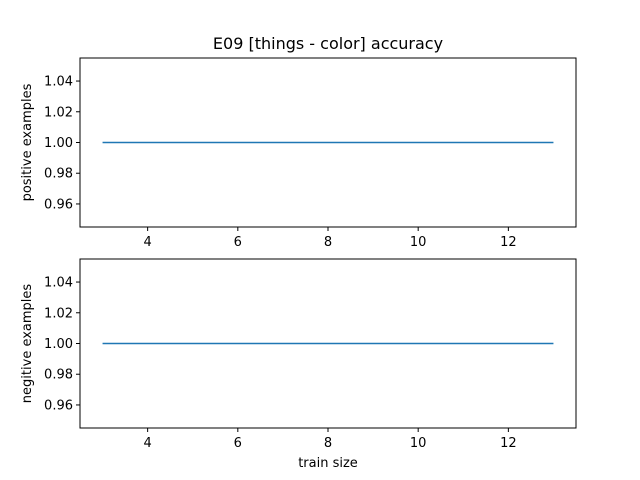 Image resolution: width=640 pixels, height=480 pixels. I want to click on x-tick-label-1-10: 10, so click(418, 443).